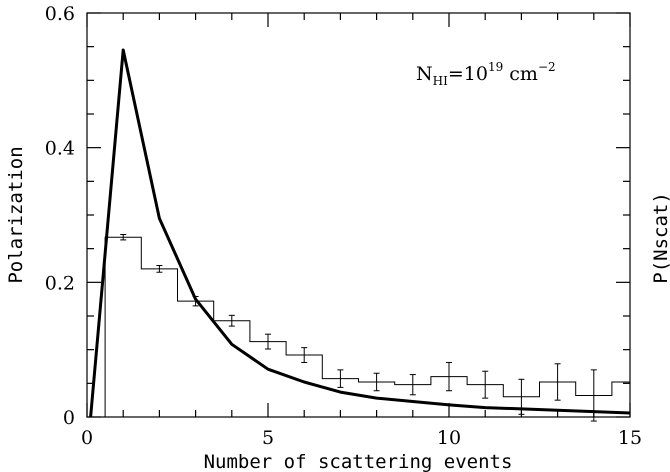 The height and width of the screenshot is (472, 670). Describe the element at coordinates (60, 283) in the screenshot. I see `y-tick-label: 0.2` at that location.